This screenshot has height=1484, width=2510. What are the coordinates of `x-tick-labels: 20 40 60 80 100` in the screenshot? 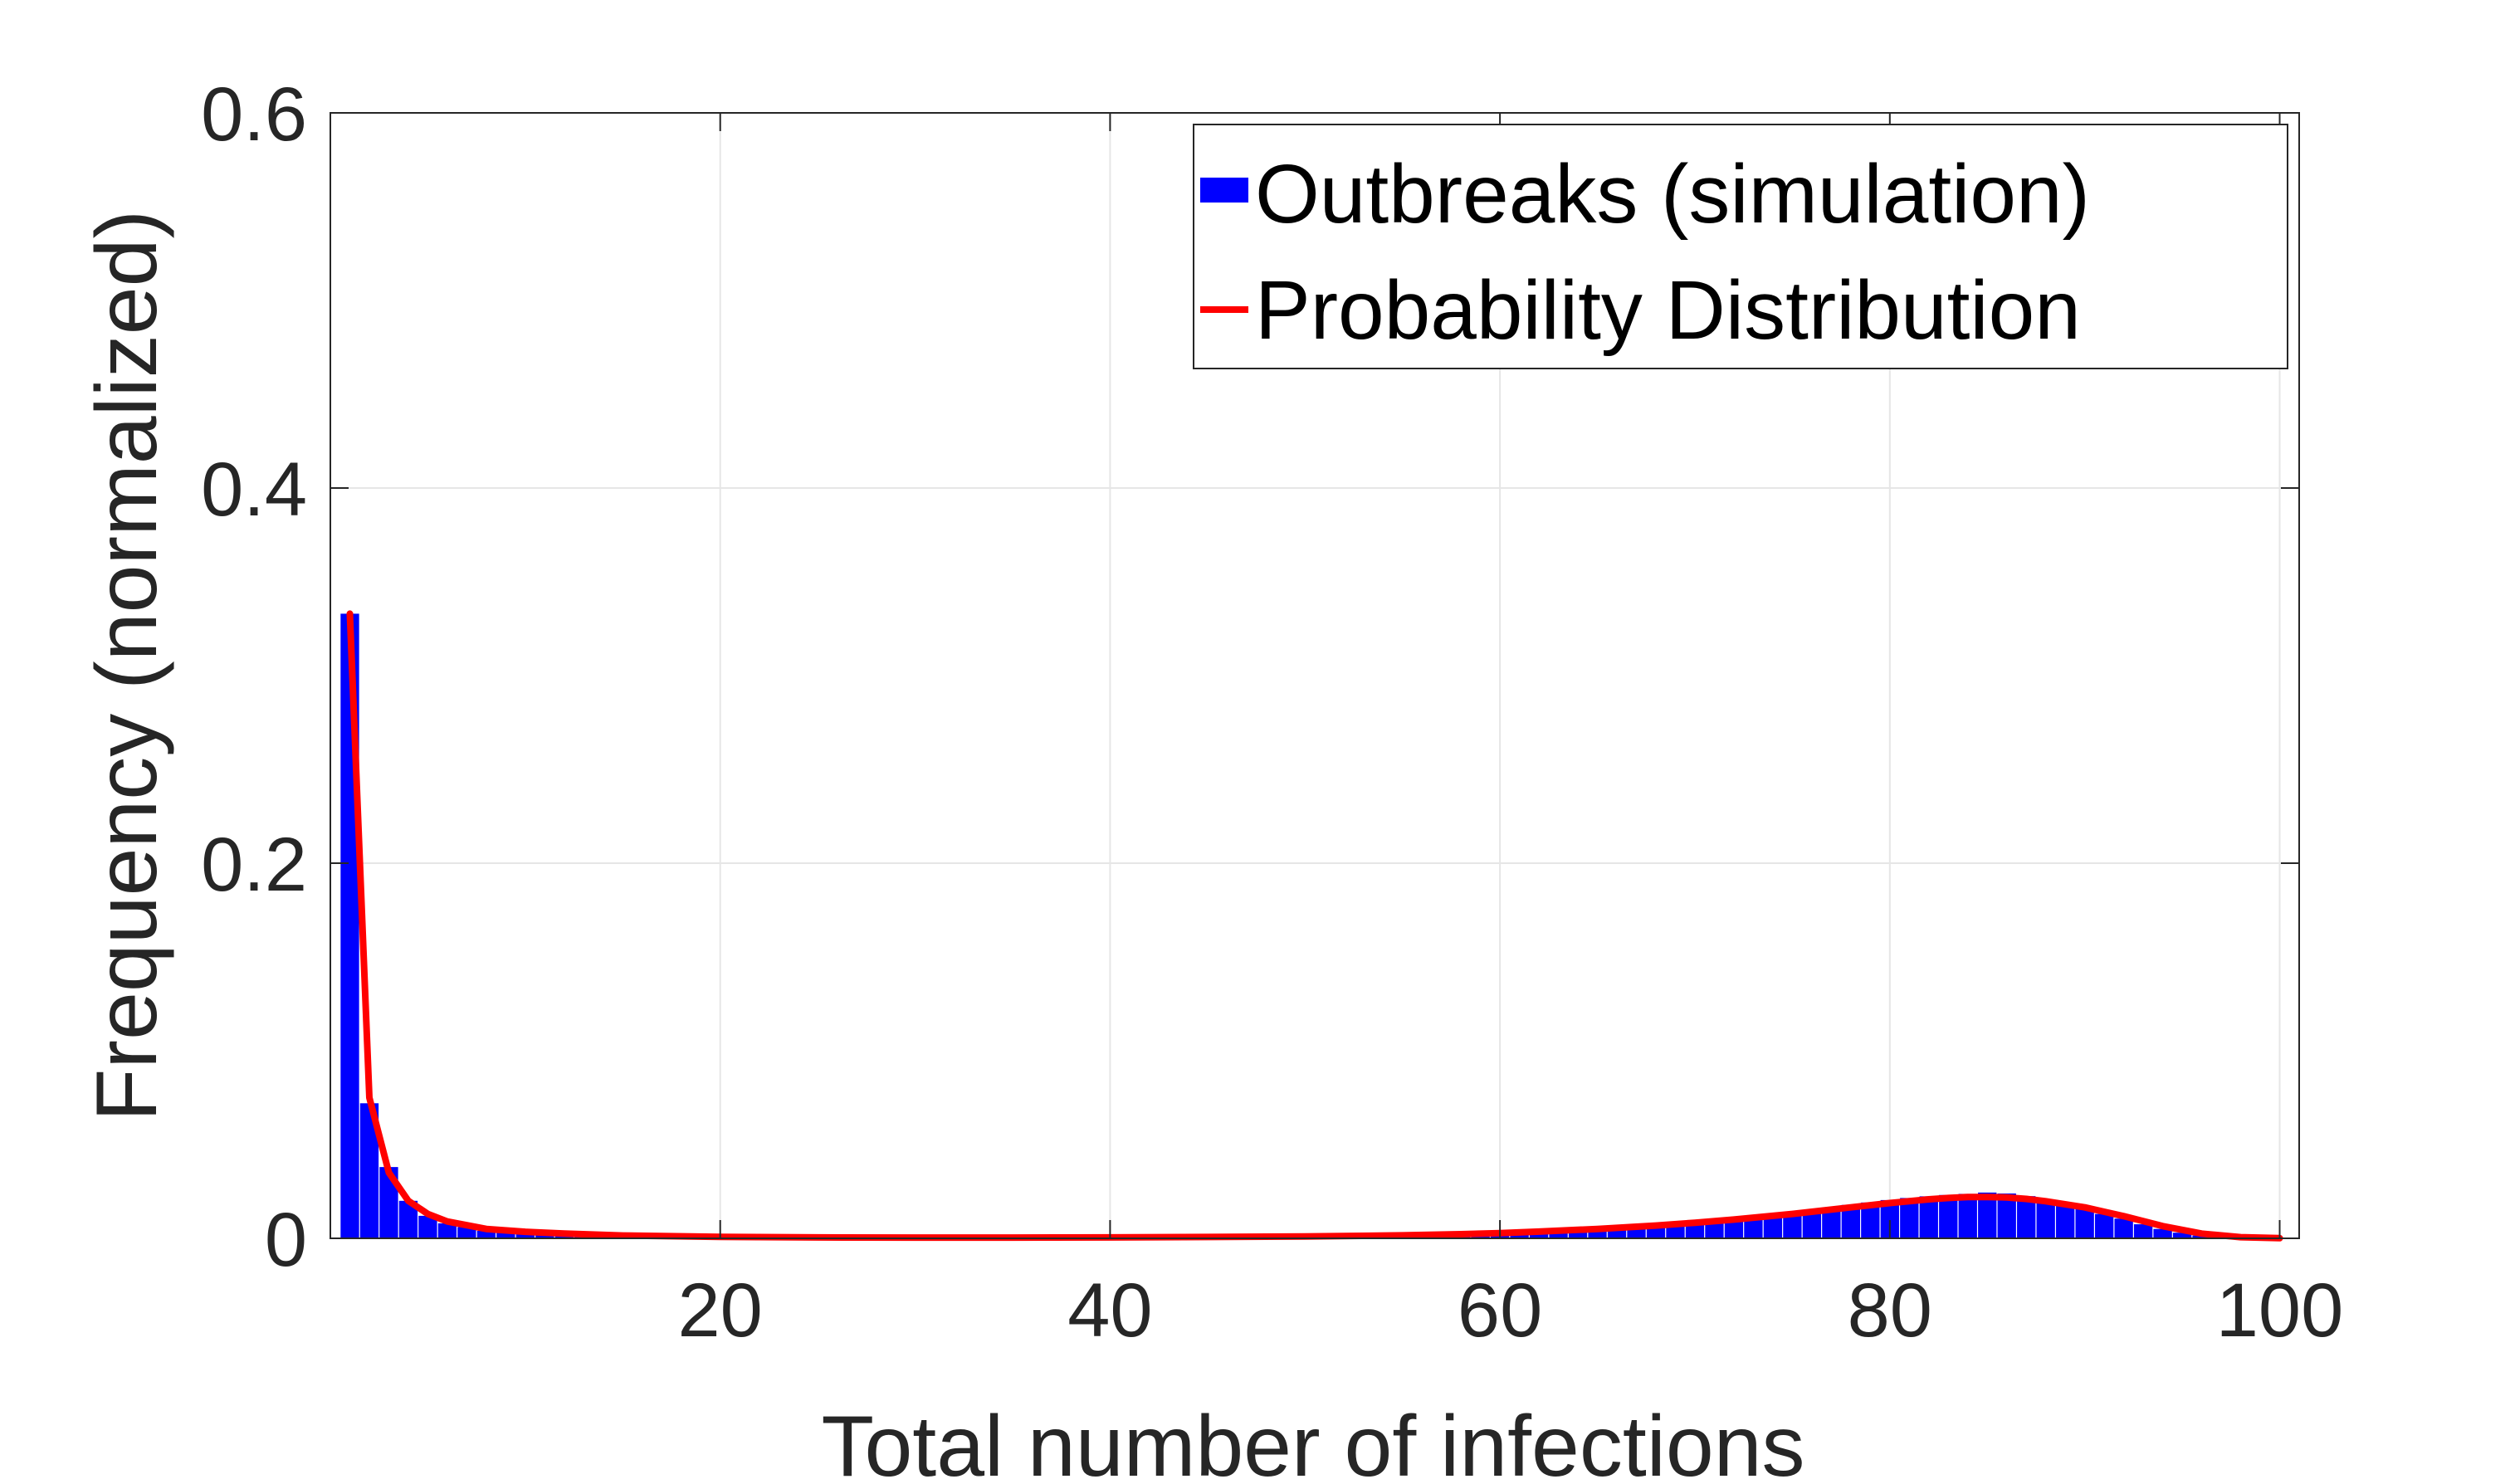 It's located at (1511, 1310).